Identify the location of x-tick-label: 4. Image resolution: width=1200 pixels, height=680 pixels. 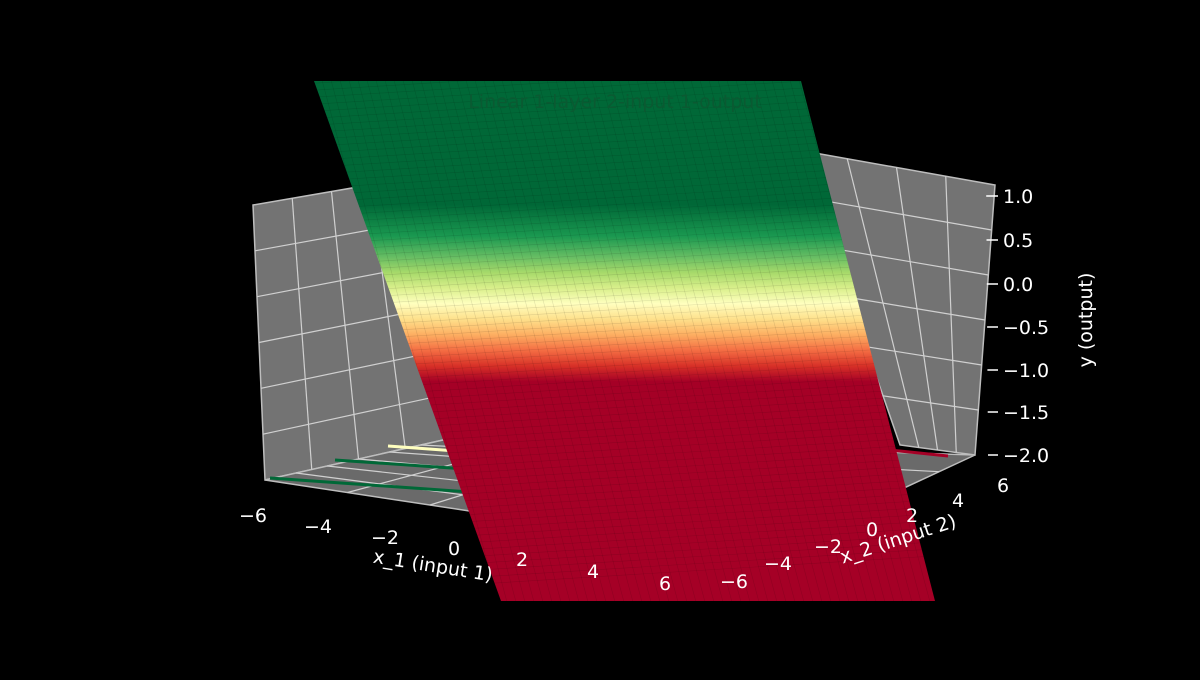
(593, 572).